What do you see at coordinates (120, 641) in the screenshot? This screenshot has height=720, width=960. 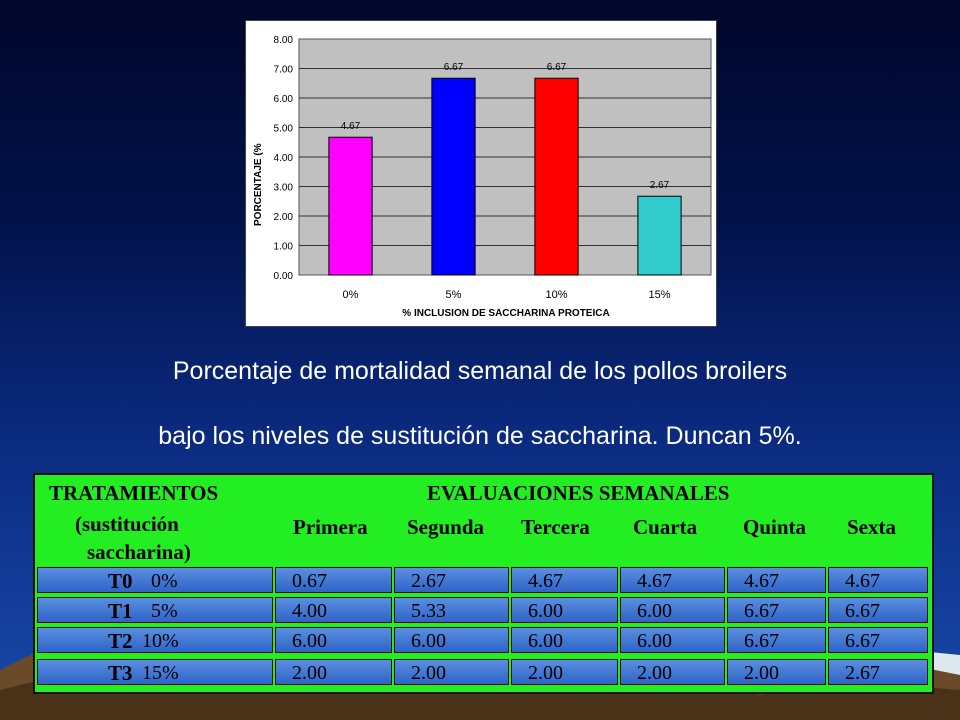 I see `treatment-code: T2` at bounding box center [120, 641].